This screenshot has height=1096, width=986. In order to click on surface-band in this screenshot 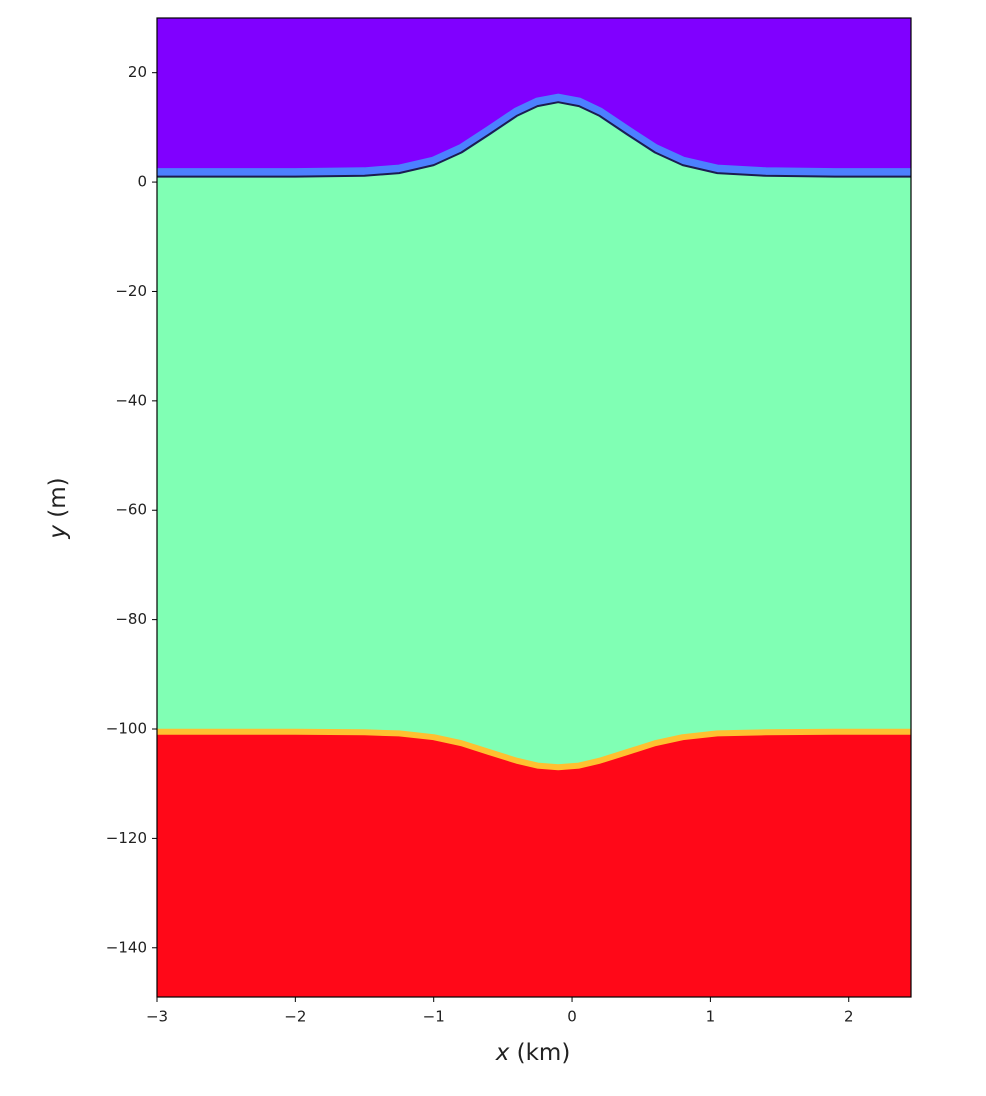, I will do `click(534, 135)`.